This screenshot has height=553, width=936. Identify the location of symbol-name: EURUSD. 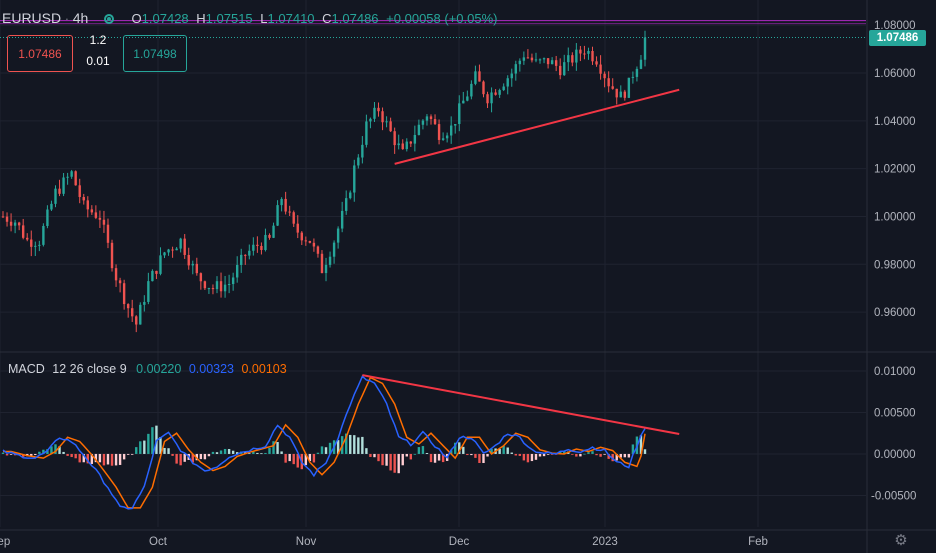
(32, 18).